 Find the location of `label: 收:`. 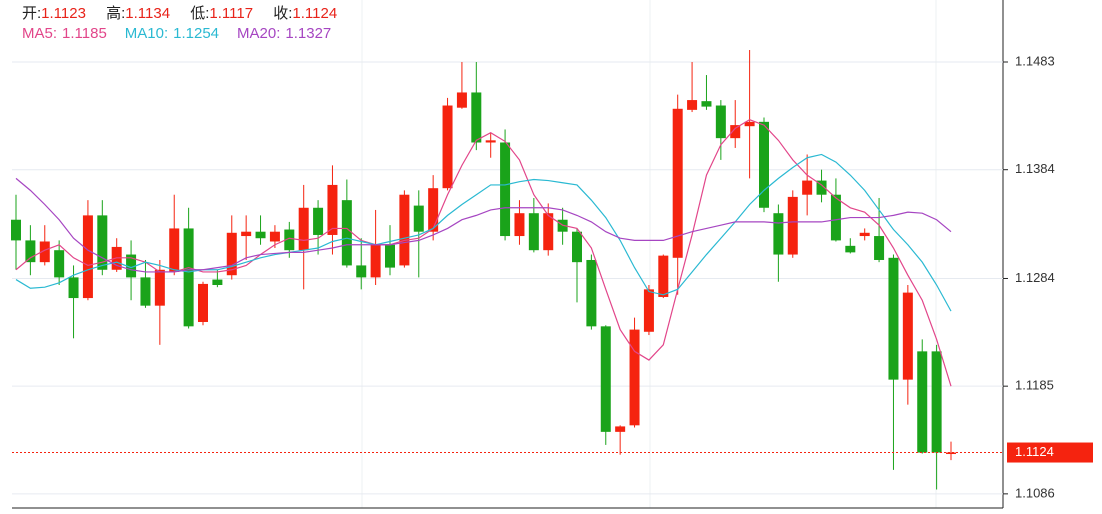

label: 收: is located at coordinates (283, 13).